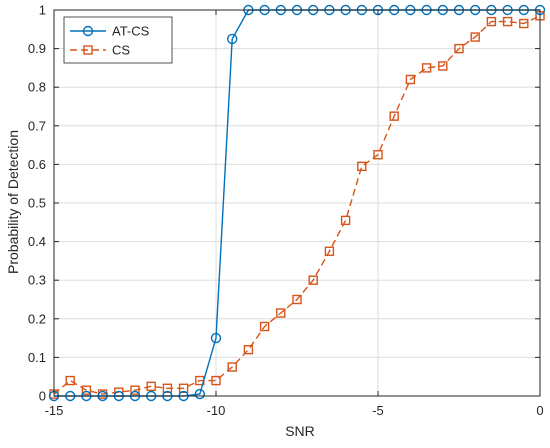 The width and height of the screenshot is (550, 448). Describe the element at coordinates (37, 318) in the screenshot. I see `y-tick-label: 0.2` at that location.